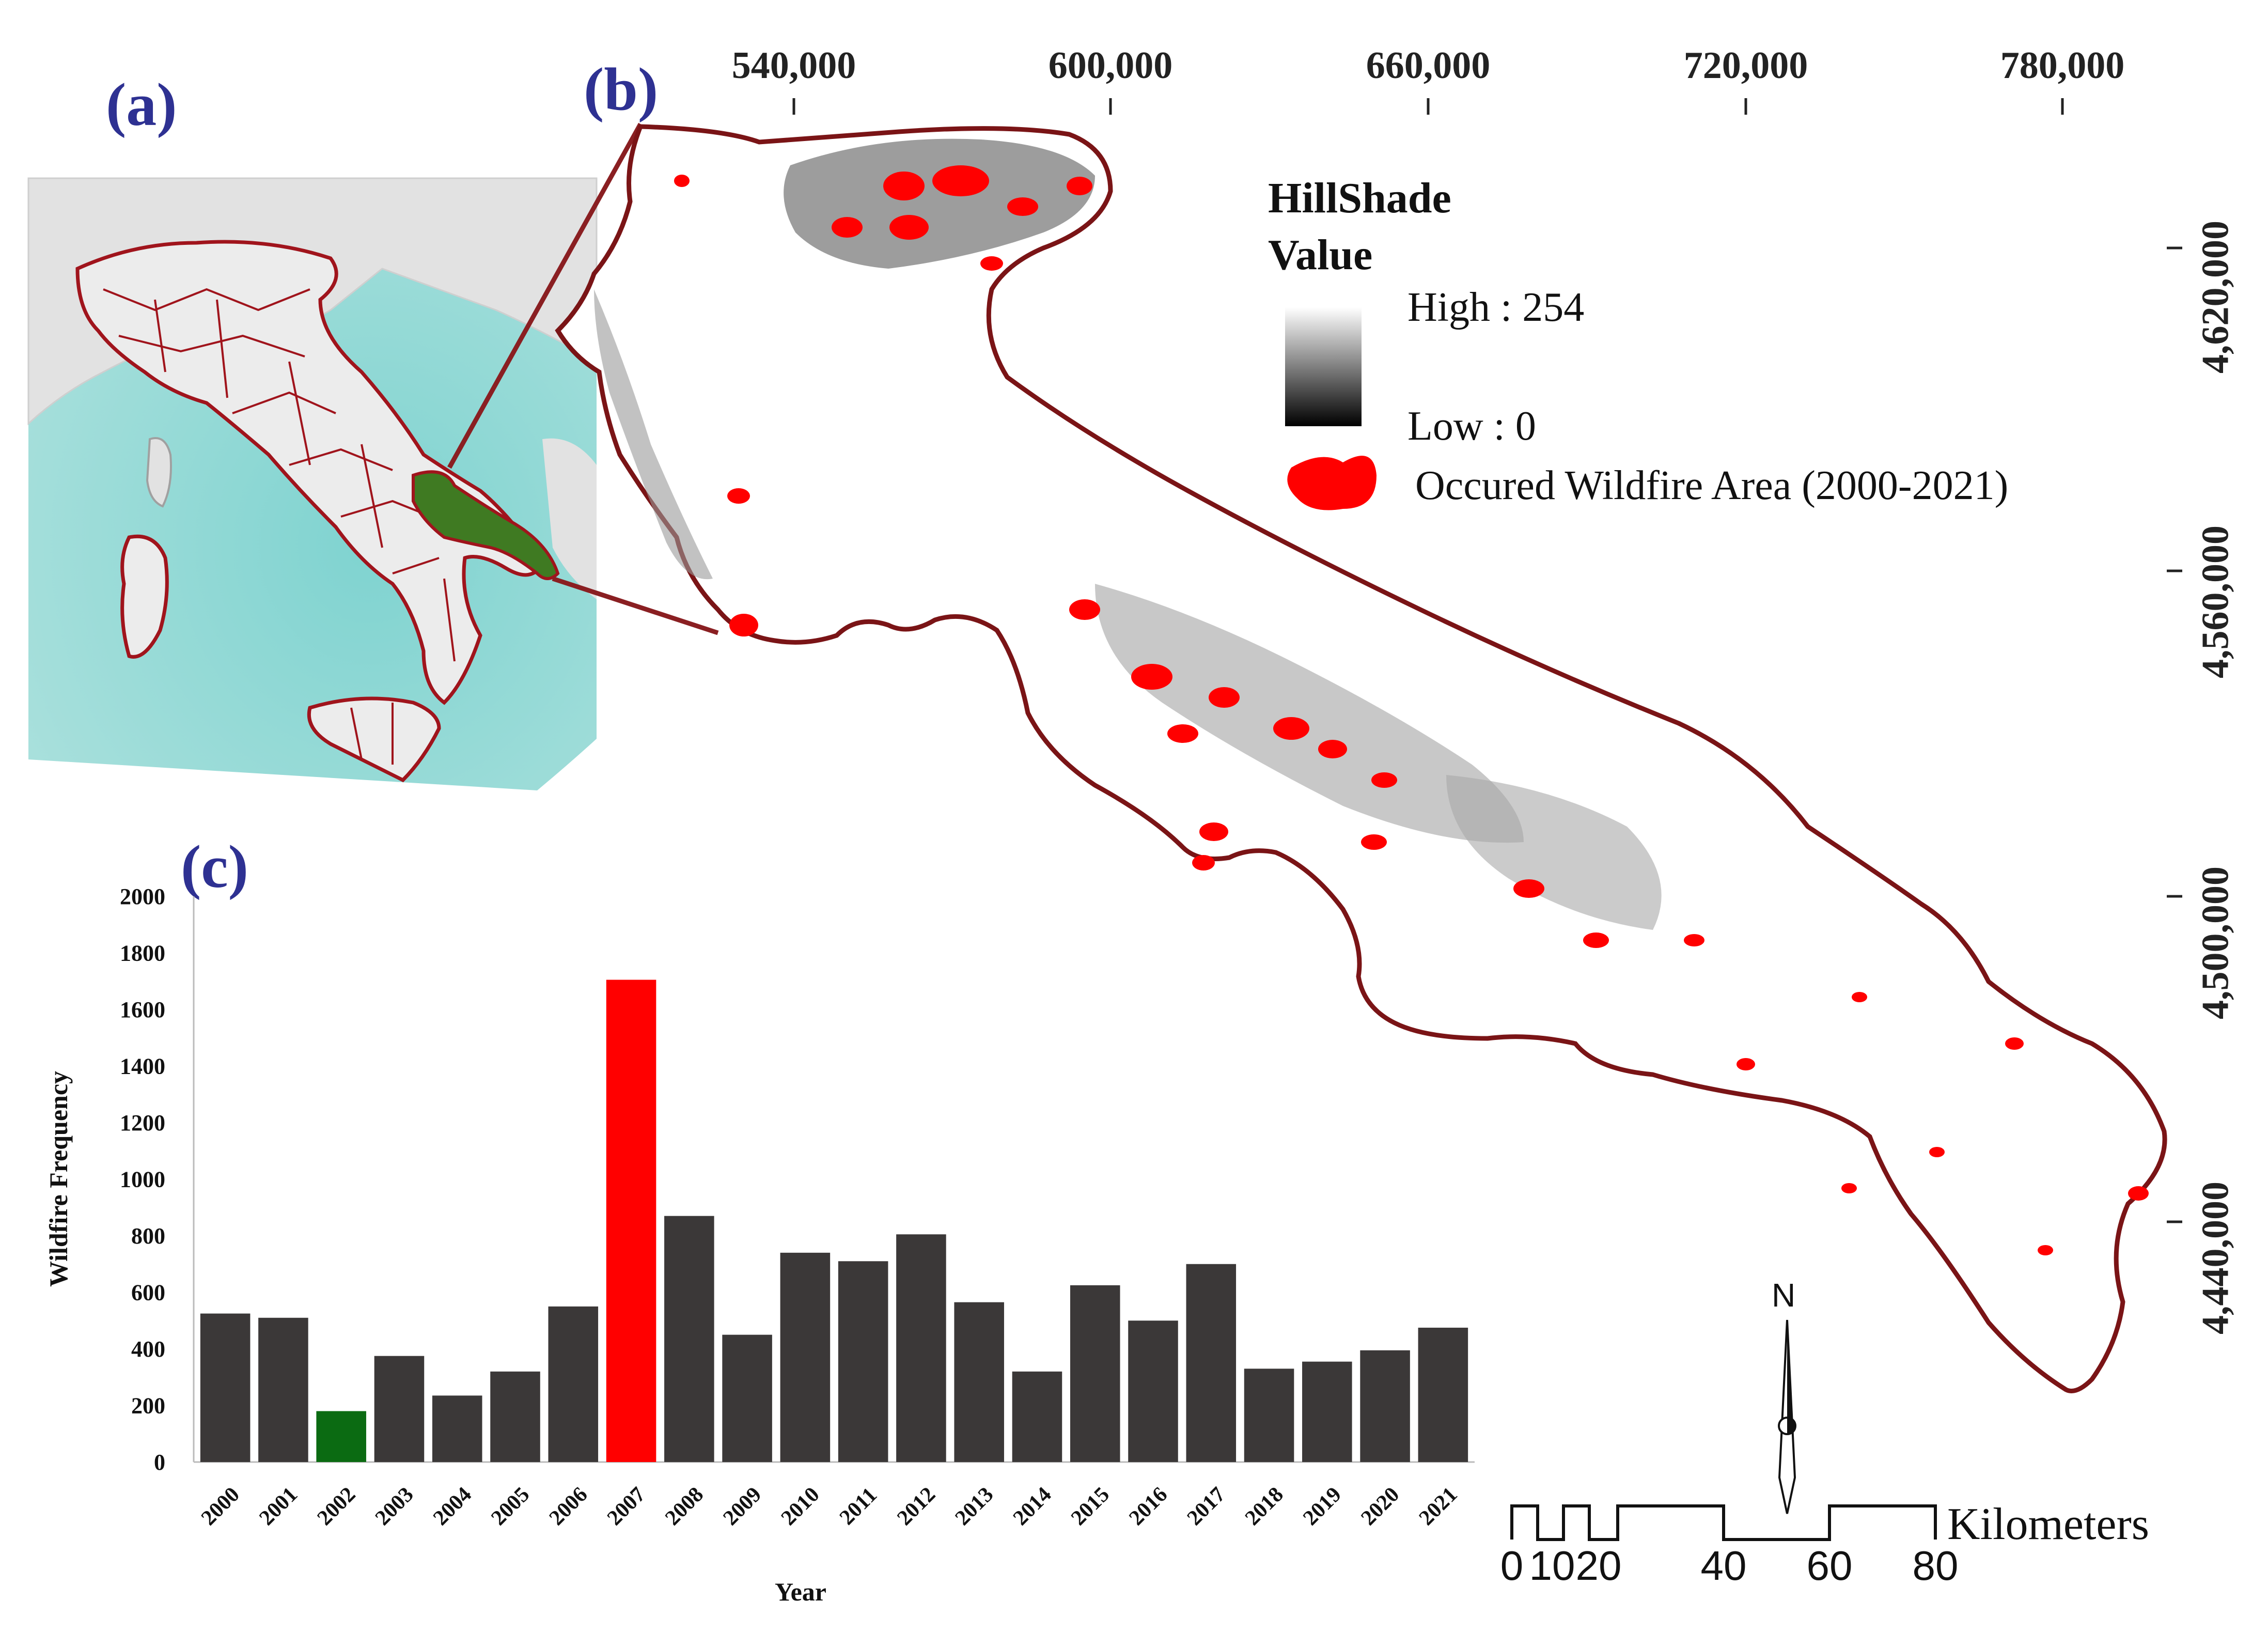 The width and height of the screenshot is (2268, 1632). I want to click on x-tick-label-2001: 2001, so click(278, 1506).